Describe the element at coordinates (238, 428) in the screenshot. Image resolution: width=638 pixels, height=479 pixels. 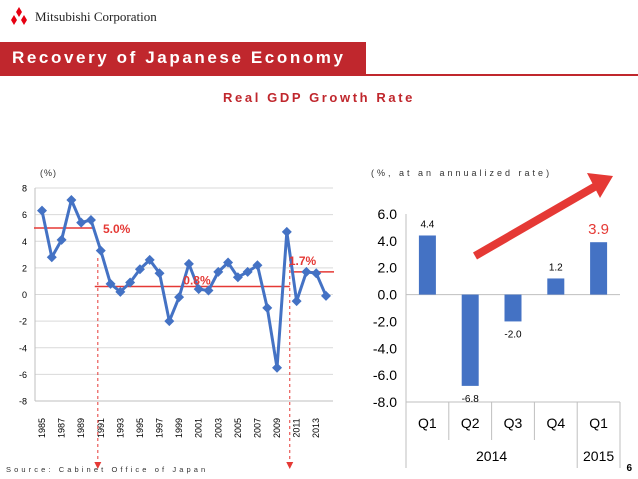
I see `left-x-tick-label: 2005` at that location.